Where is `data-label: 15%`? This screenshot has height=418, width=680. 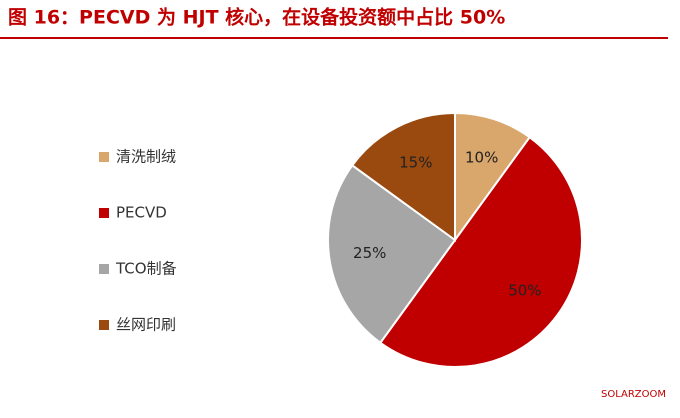
data-label: 15% is located at coordinates (415, 163).